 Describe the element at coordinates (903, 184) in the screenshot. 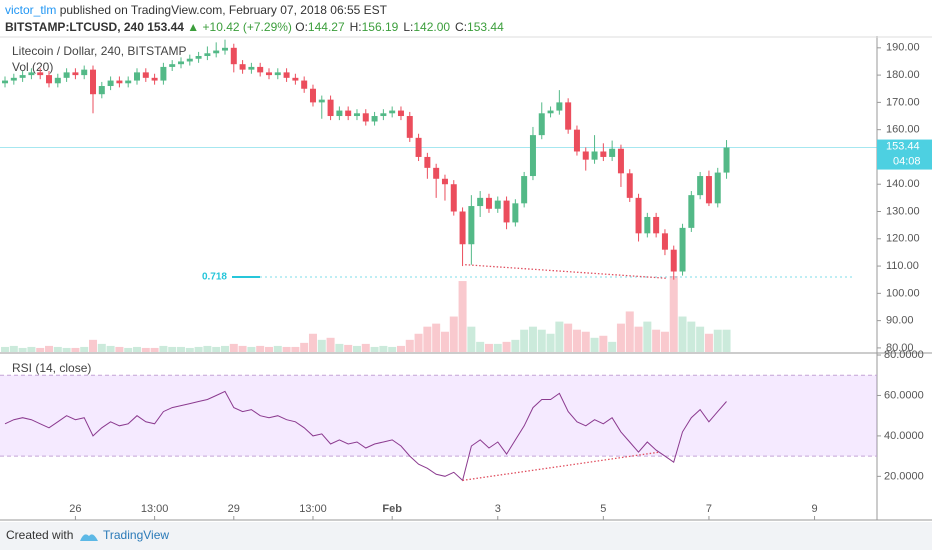

I see `y-tick-label: 140.00` at that location.